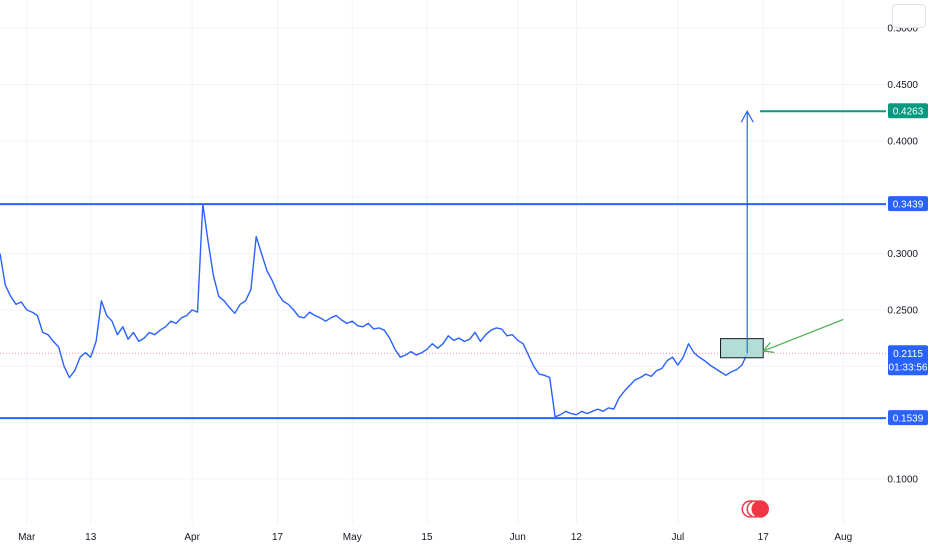  Describe the element at coordinates (747, 116) in the screenshot. I see `projection-arrowhead` at that location.